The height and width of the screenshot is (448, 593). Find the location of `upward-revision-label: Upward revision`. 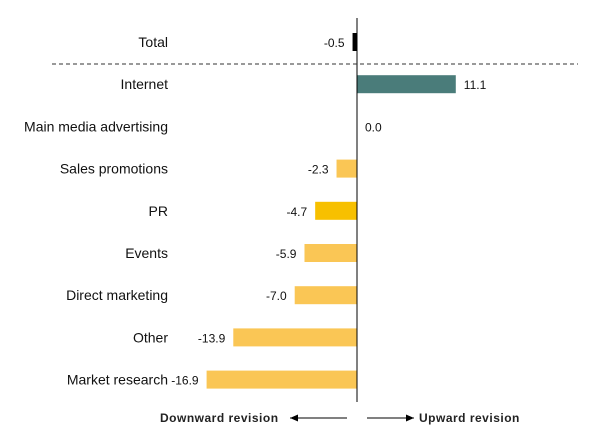

upward-revision-label: Upward revision is located at coordinates (469, 418).